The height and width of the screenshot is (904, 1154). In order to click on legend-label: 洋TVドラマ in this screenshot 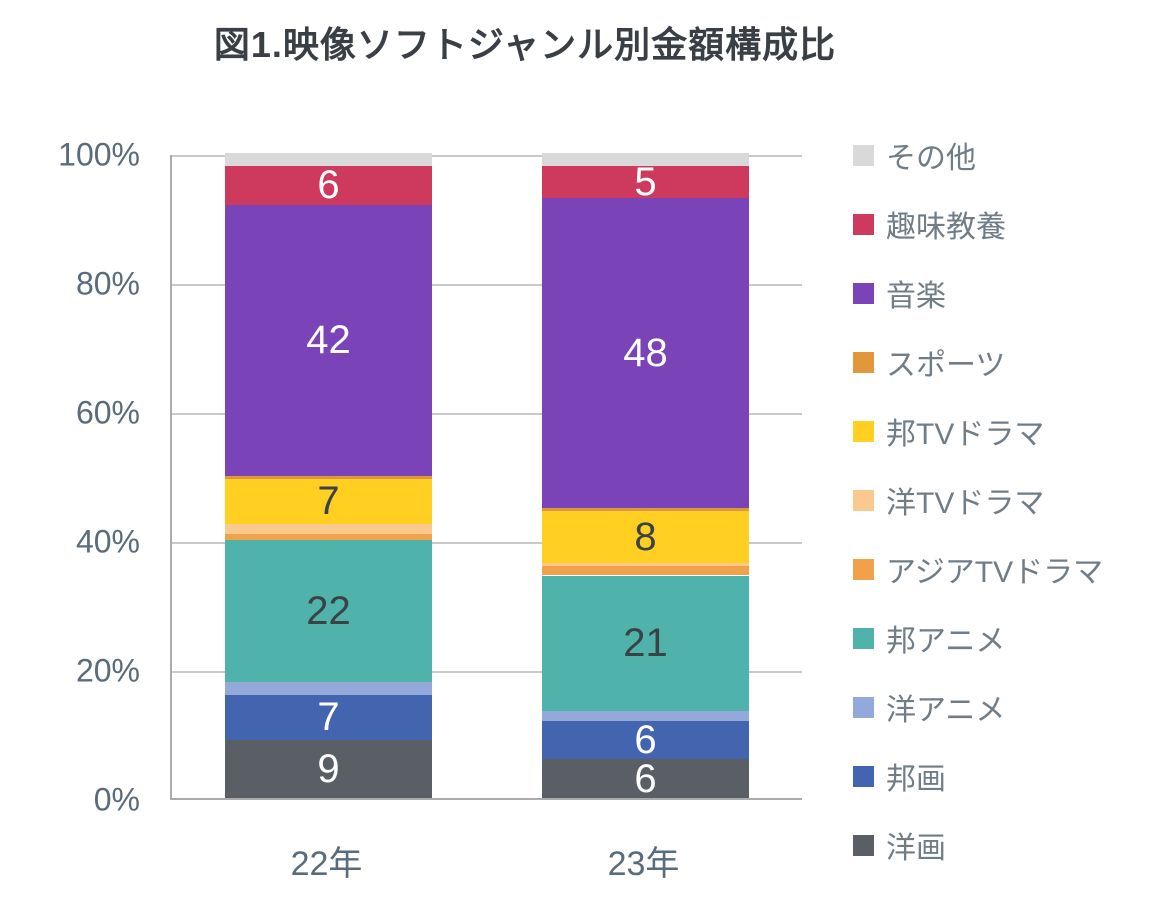, I will do `click(965, 503)`.